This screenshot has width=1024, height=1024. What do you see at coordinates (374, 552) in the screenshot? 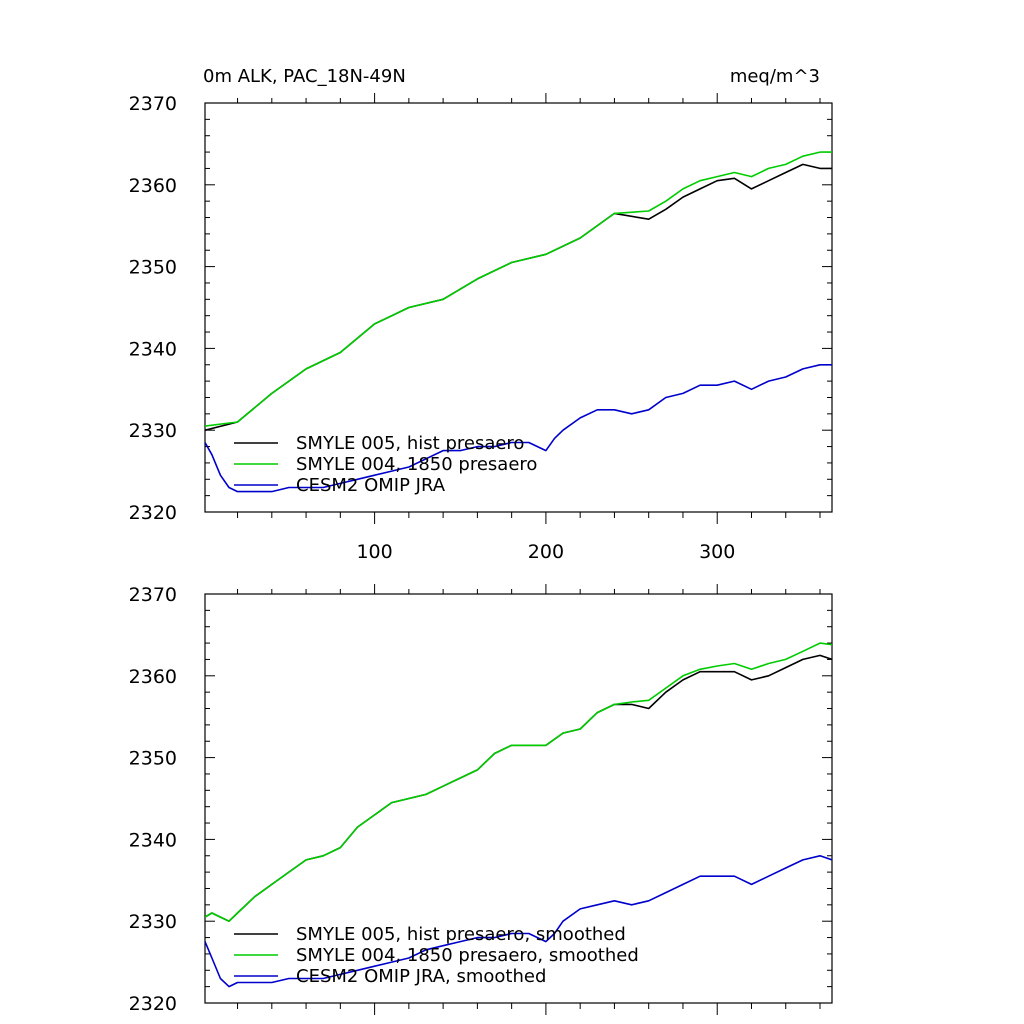
I see `x-tick-label: 100` at bounding box center [374, 552].